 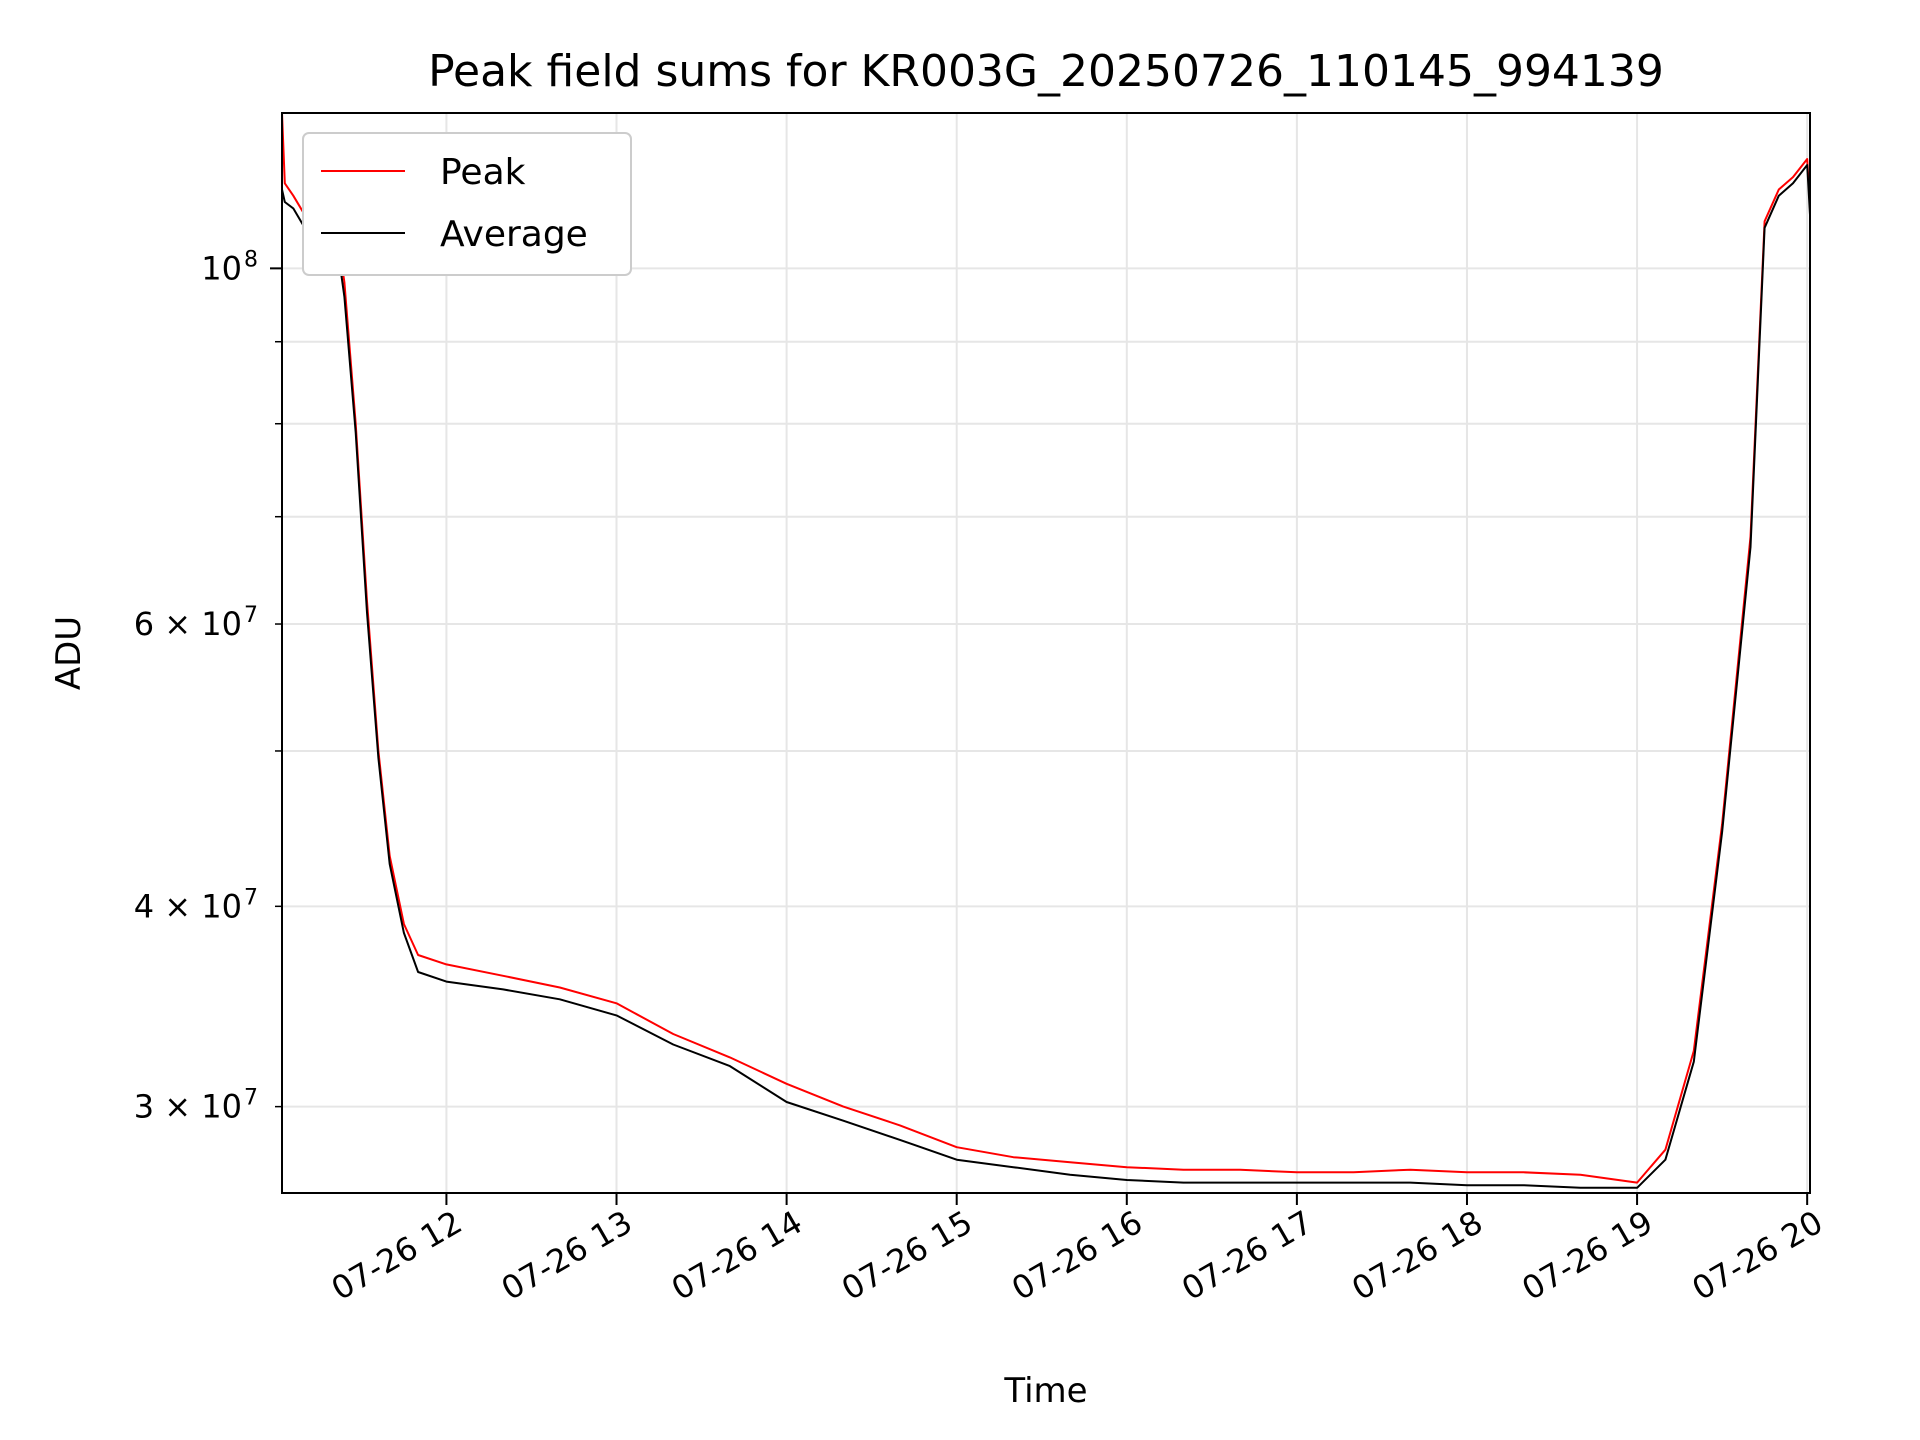 What do you see at coordinates (208, 686) in the screenshot?
I see `y-axis-ticks: 10 83 × 10 74 × 10 76 × 10 7` at bounding box center [208, 686].